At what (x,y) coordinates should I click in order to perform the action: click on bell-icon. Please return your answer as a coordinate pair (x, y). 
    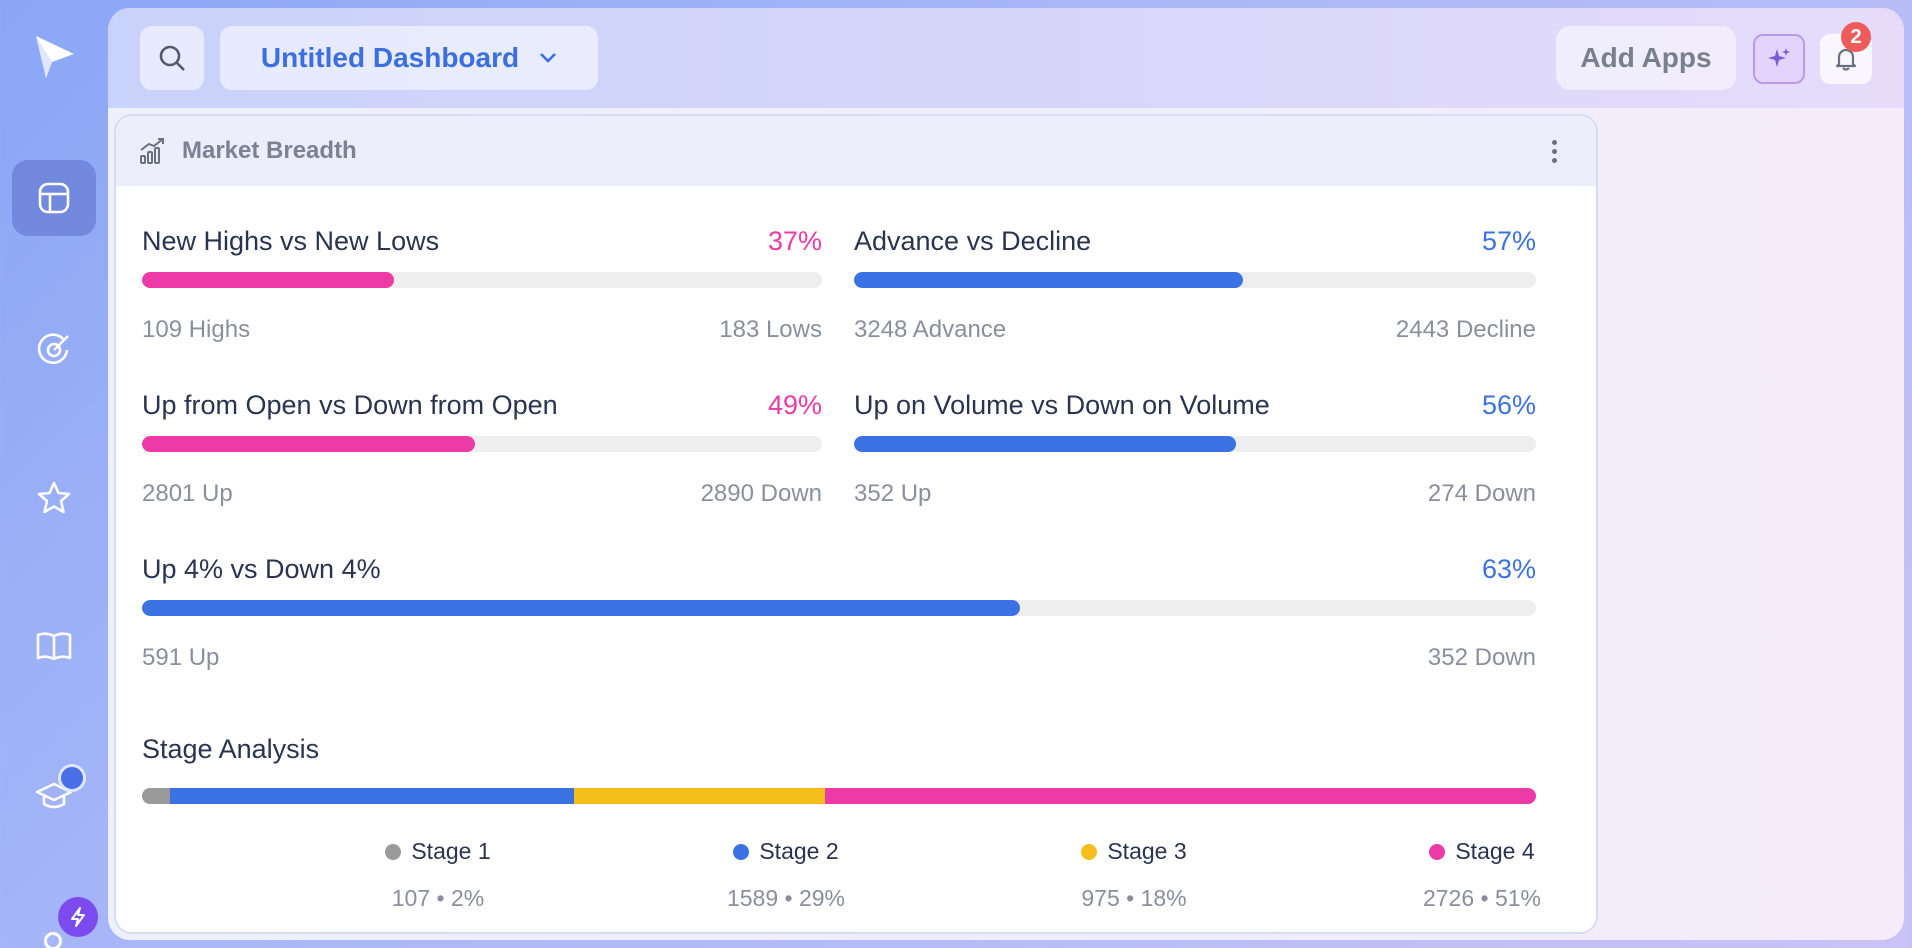
    Looking at the image, I should click on (1846, 59).